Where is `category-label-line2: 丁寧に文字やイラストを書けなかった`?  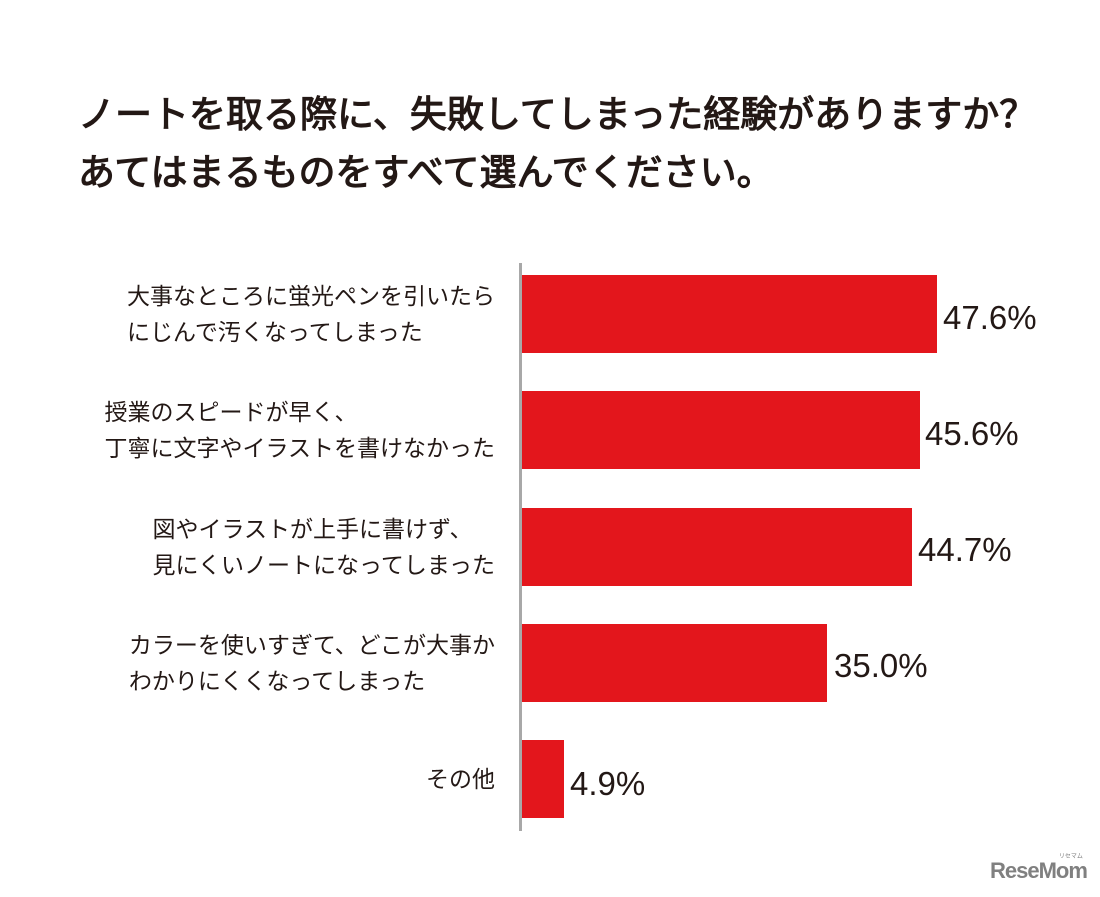
category-label-line2: 丁寧に文字やイラストを書けなかった is located at coordinates (299, 449).